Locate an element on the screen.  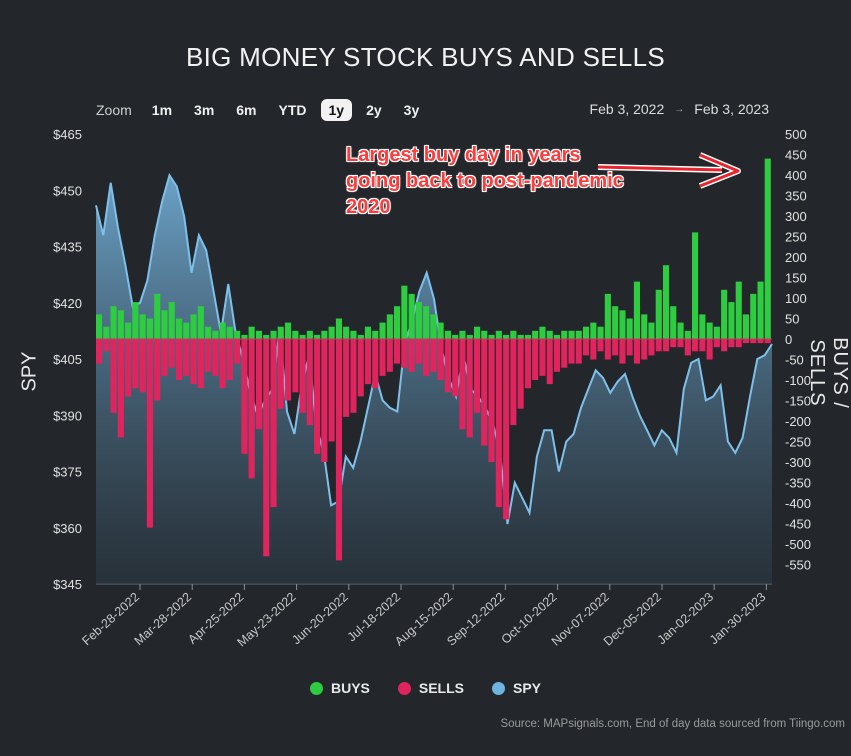
y-left-tick-label: $405 is located at coordinates (67, 359).